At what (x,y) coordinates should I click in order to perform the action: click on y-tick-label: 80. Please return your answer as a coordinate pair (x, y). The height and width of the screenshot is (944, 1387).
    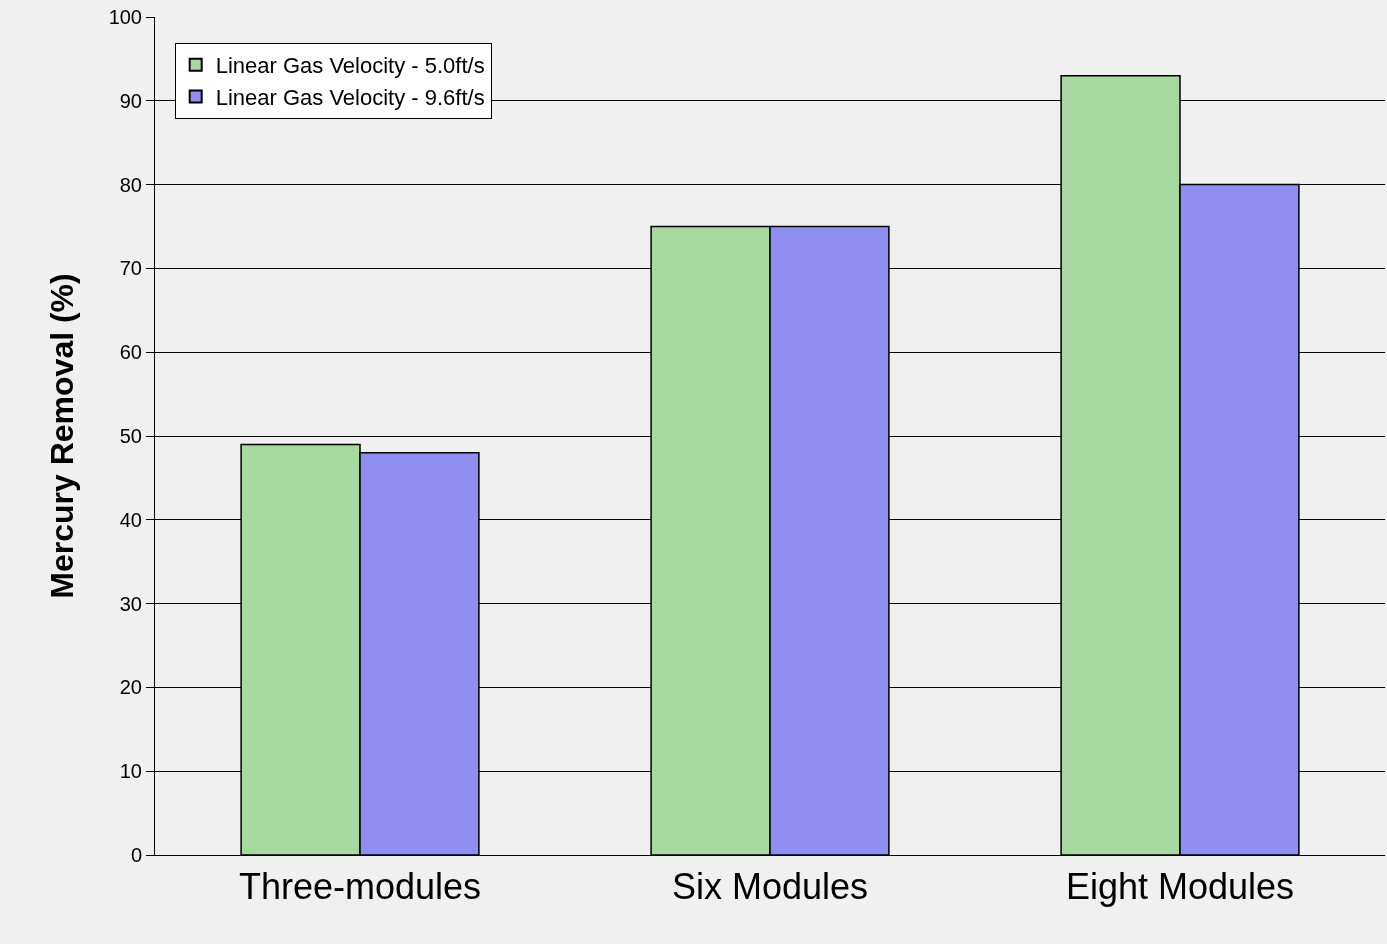
    Looking at the image, I should click on (130, 184).